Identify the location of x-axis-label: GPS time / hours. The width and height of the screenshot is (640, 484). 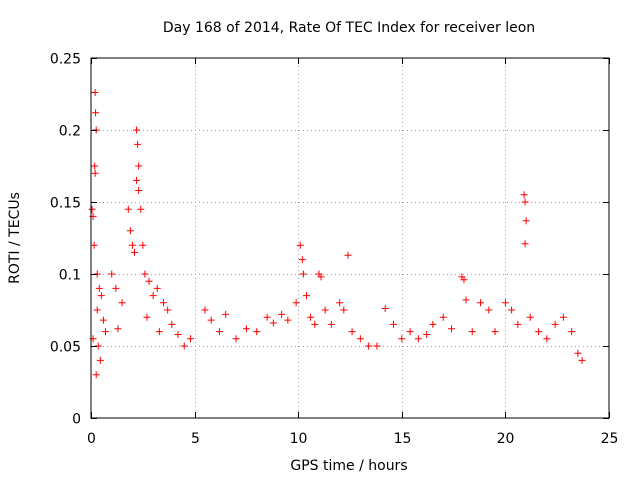
(348, 466).